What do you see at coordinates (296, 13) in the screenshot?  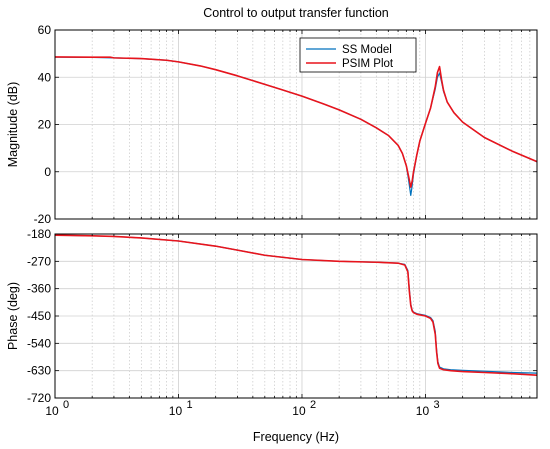 I see `chart-title: Control to output transfer function` at bounding box center [296, 13].